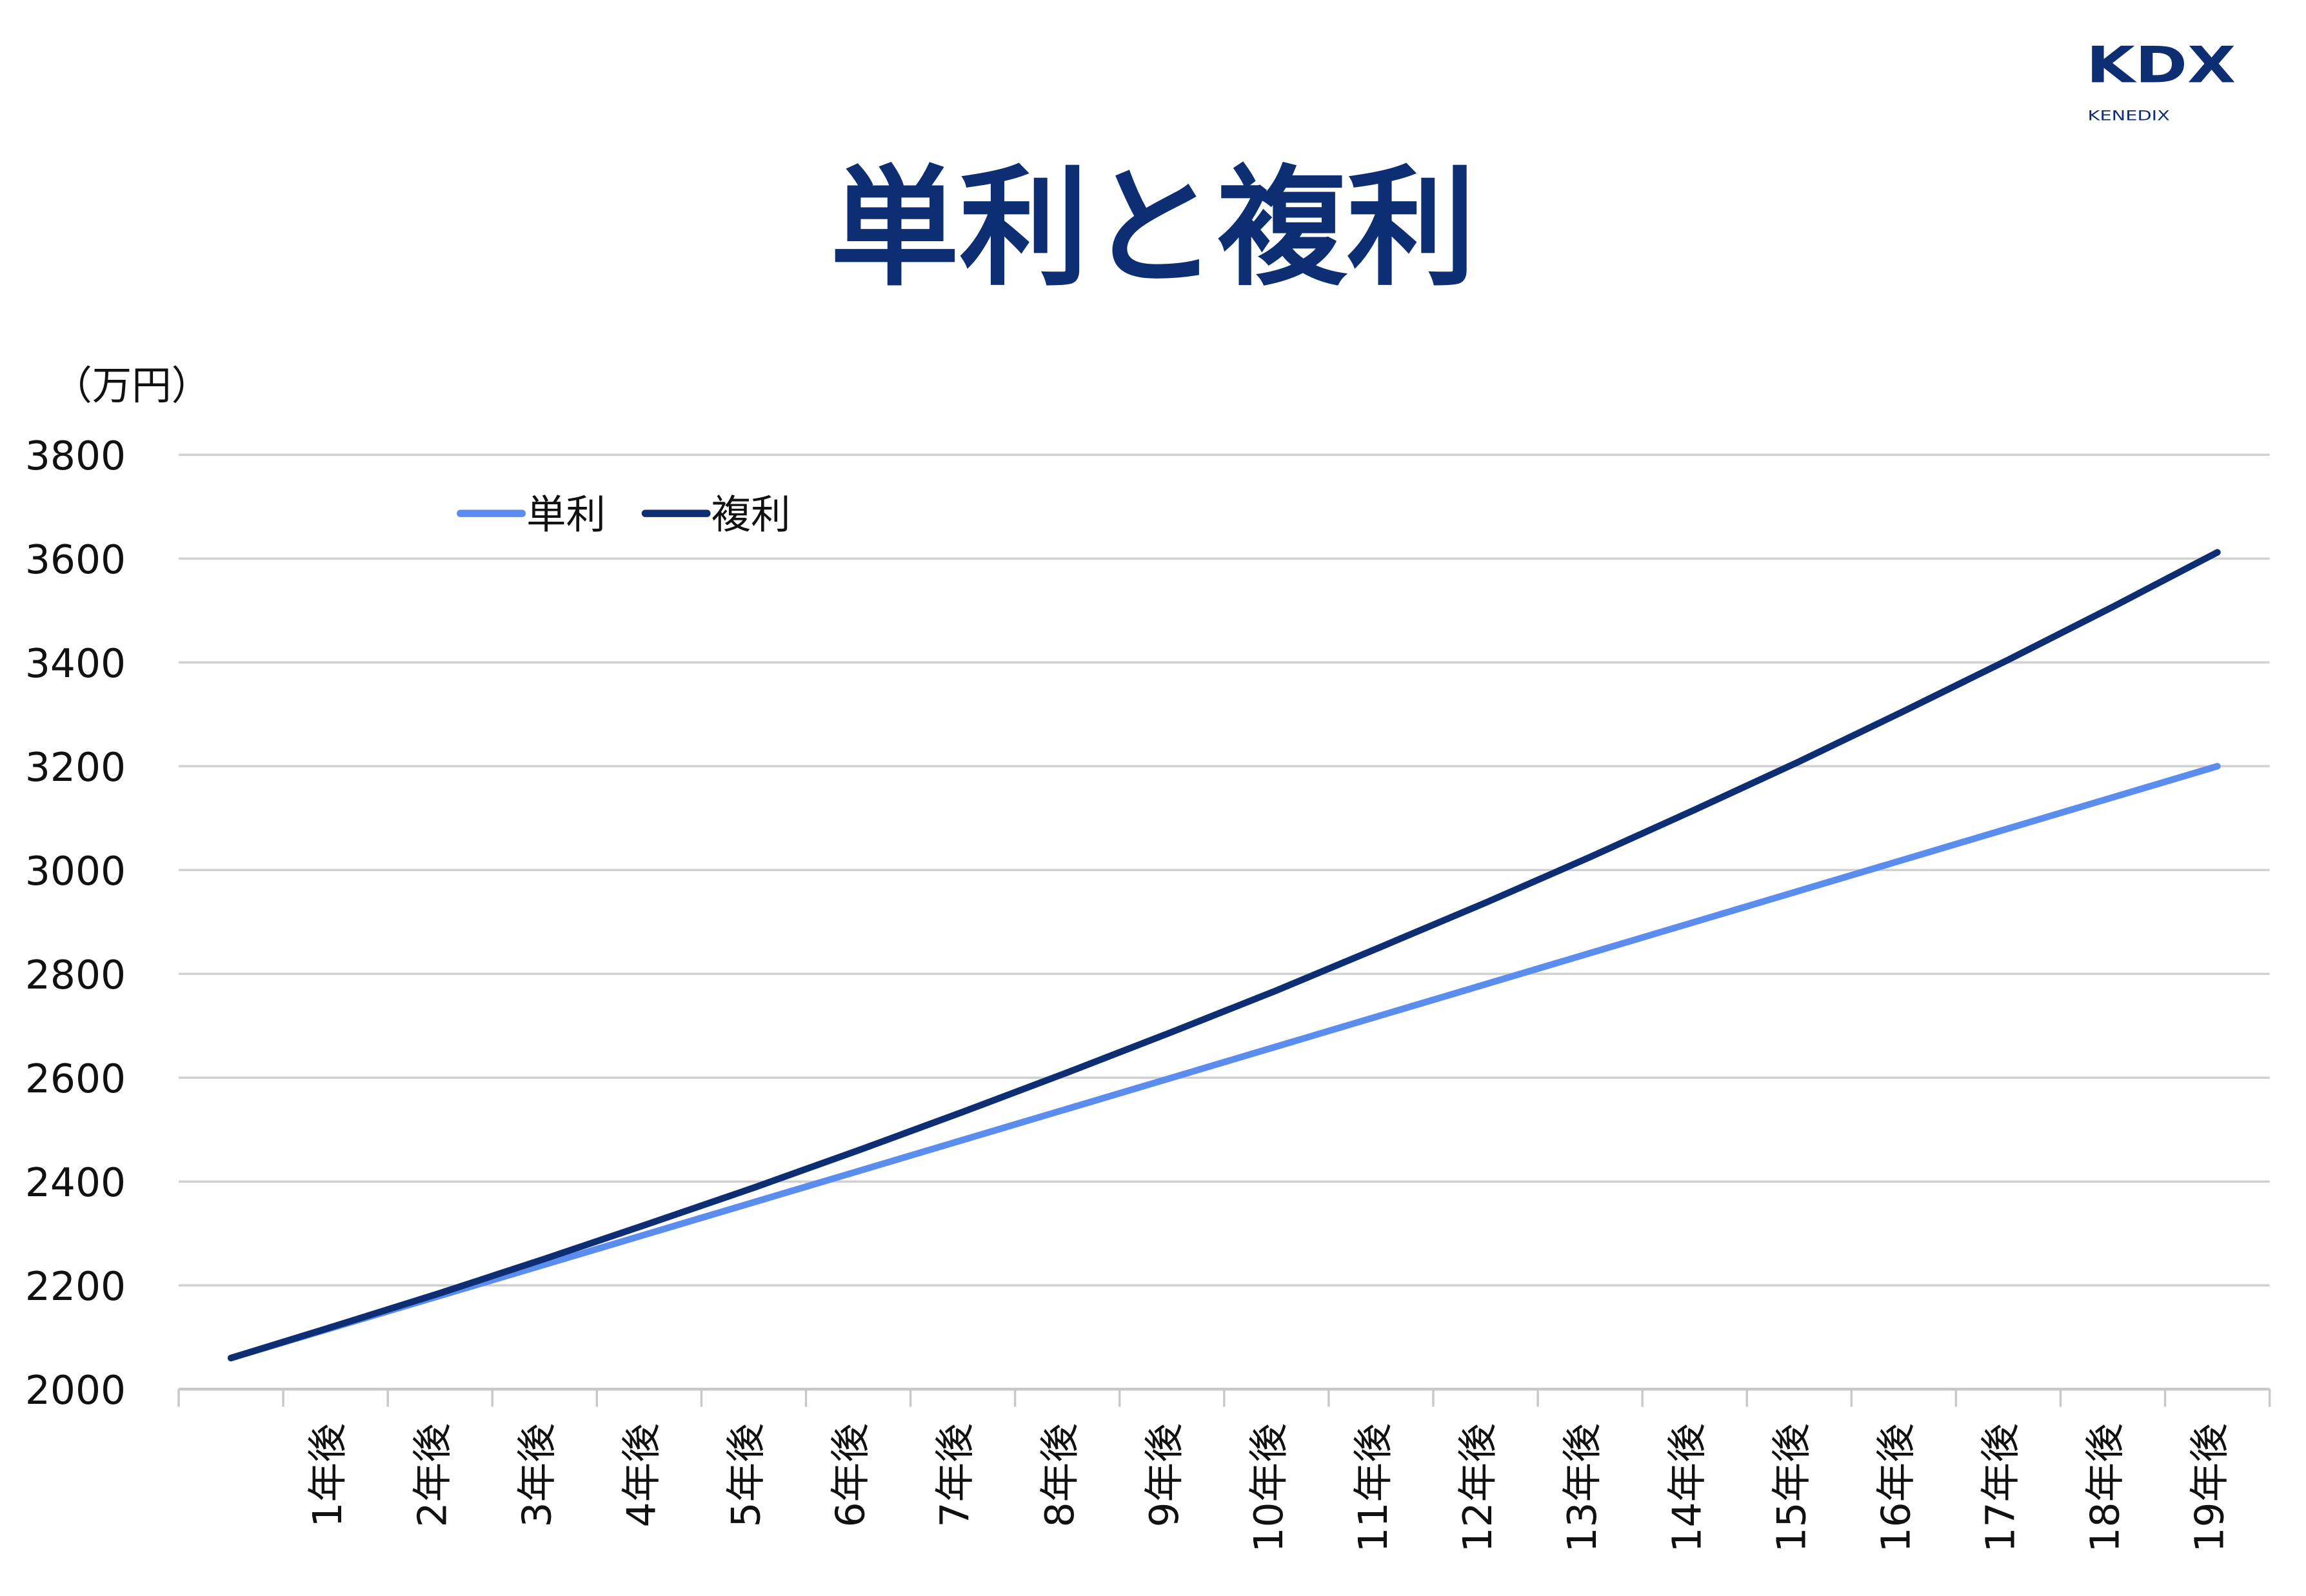 The width and height of the screenshot is (2306, 1596). Describe the element at coordinates (2001, 1488) in the screenshot. I see `x-tick-label: 17年後` at that location.